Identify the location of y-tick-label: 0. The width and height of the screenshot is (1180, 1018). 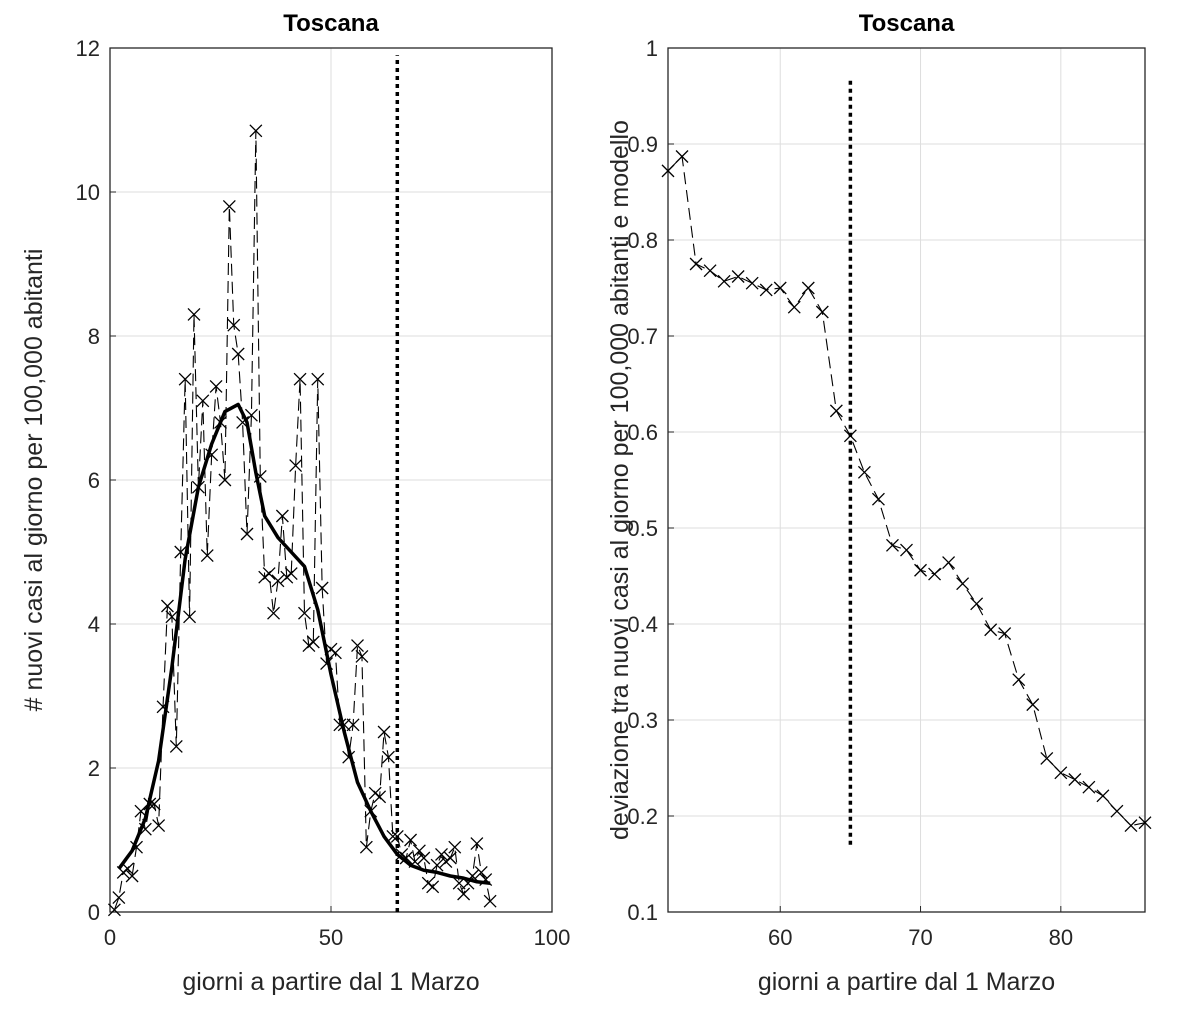
(94, 912).